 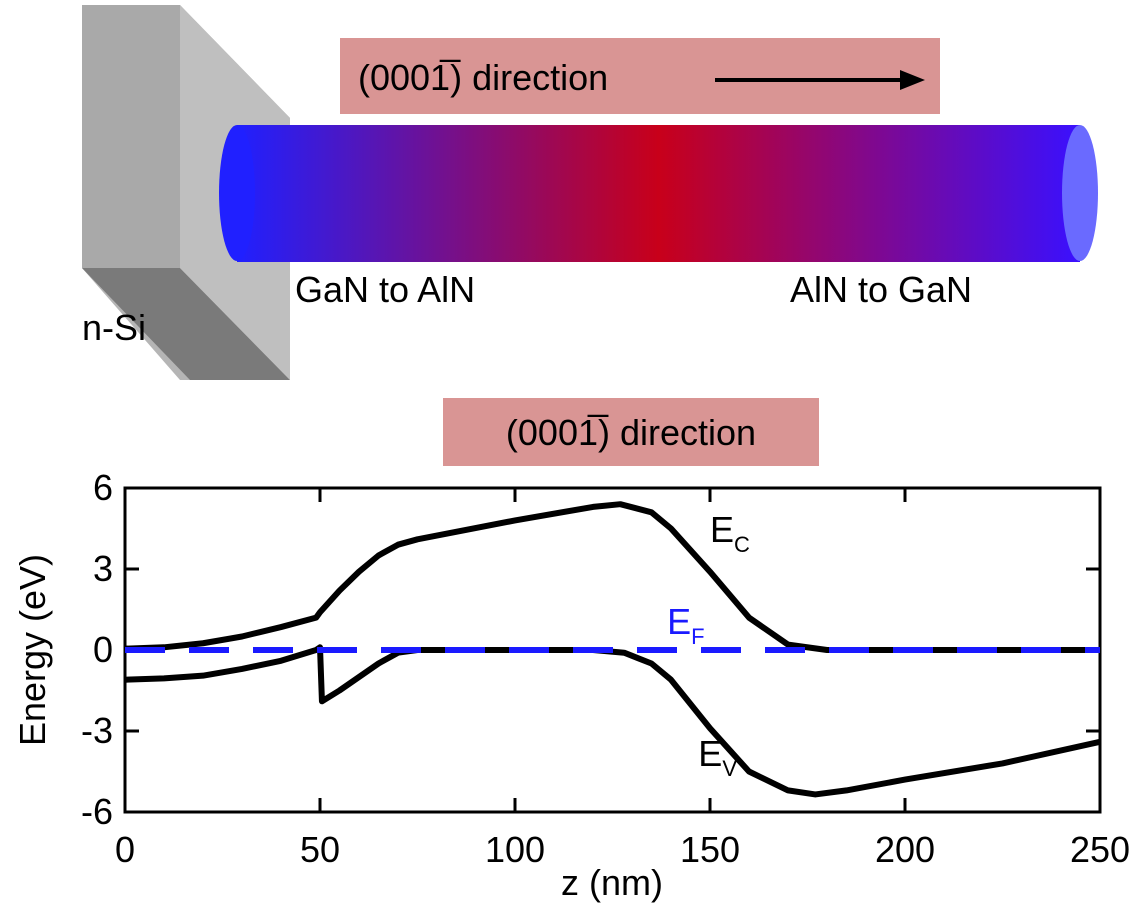 What do you see at coordinates (32, 650) in the screenshot?
I see `y-axis-label: Energy (eV)` at bounding box center [32, 650].